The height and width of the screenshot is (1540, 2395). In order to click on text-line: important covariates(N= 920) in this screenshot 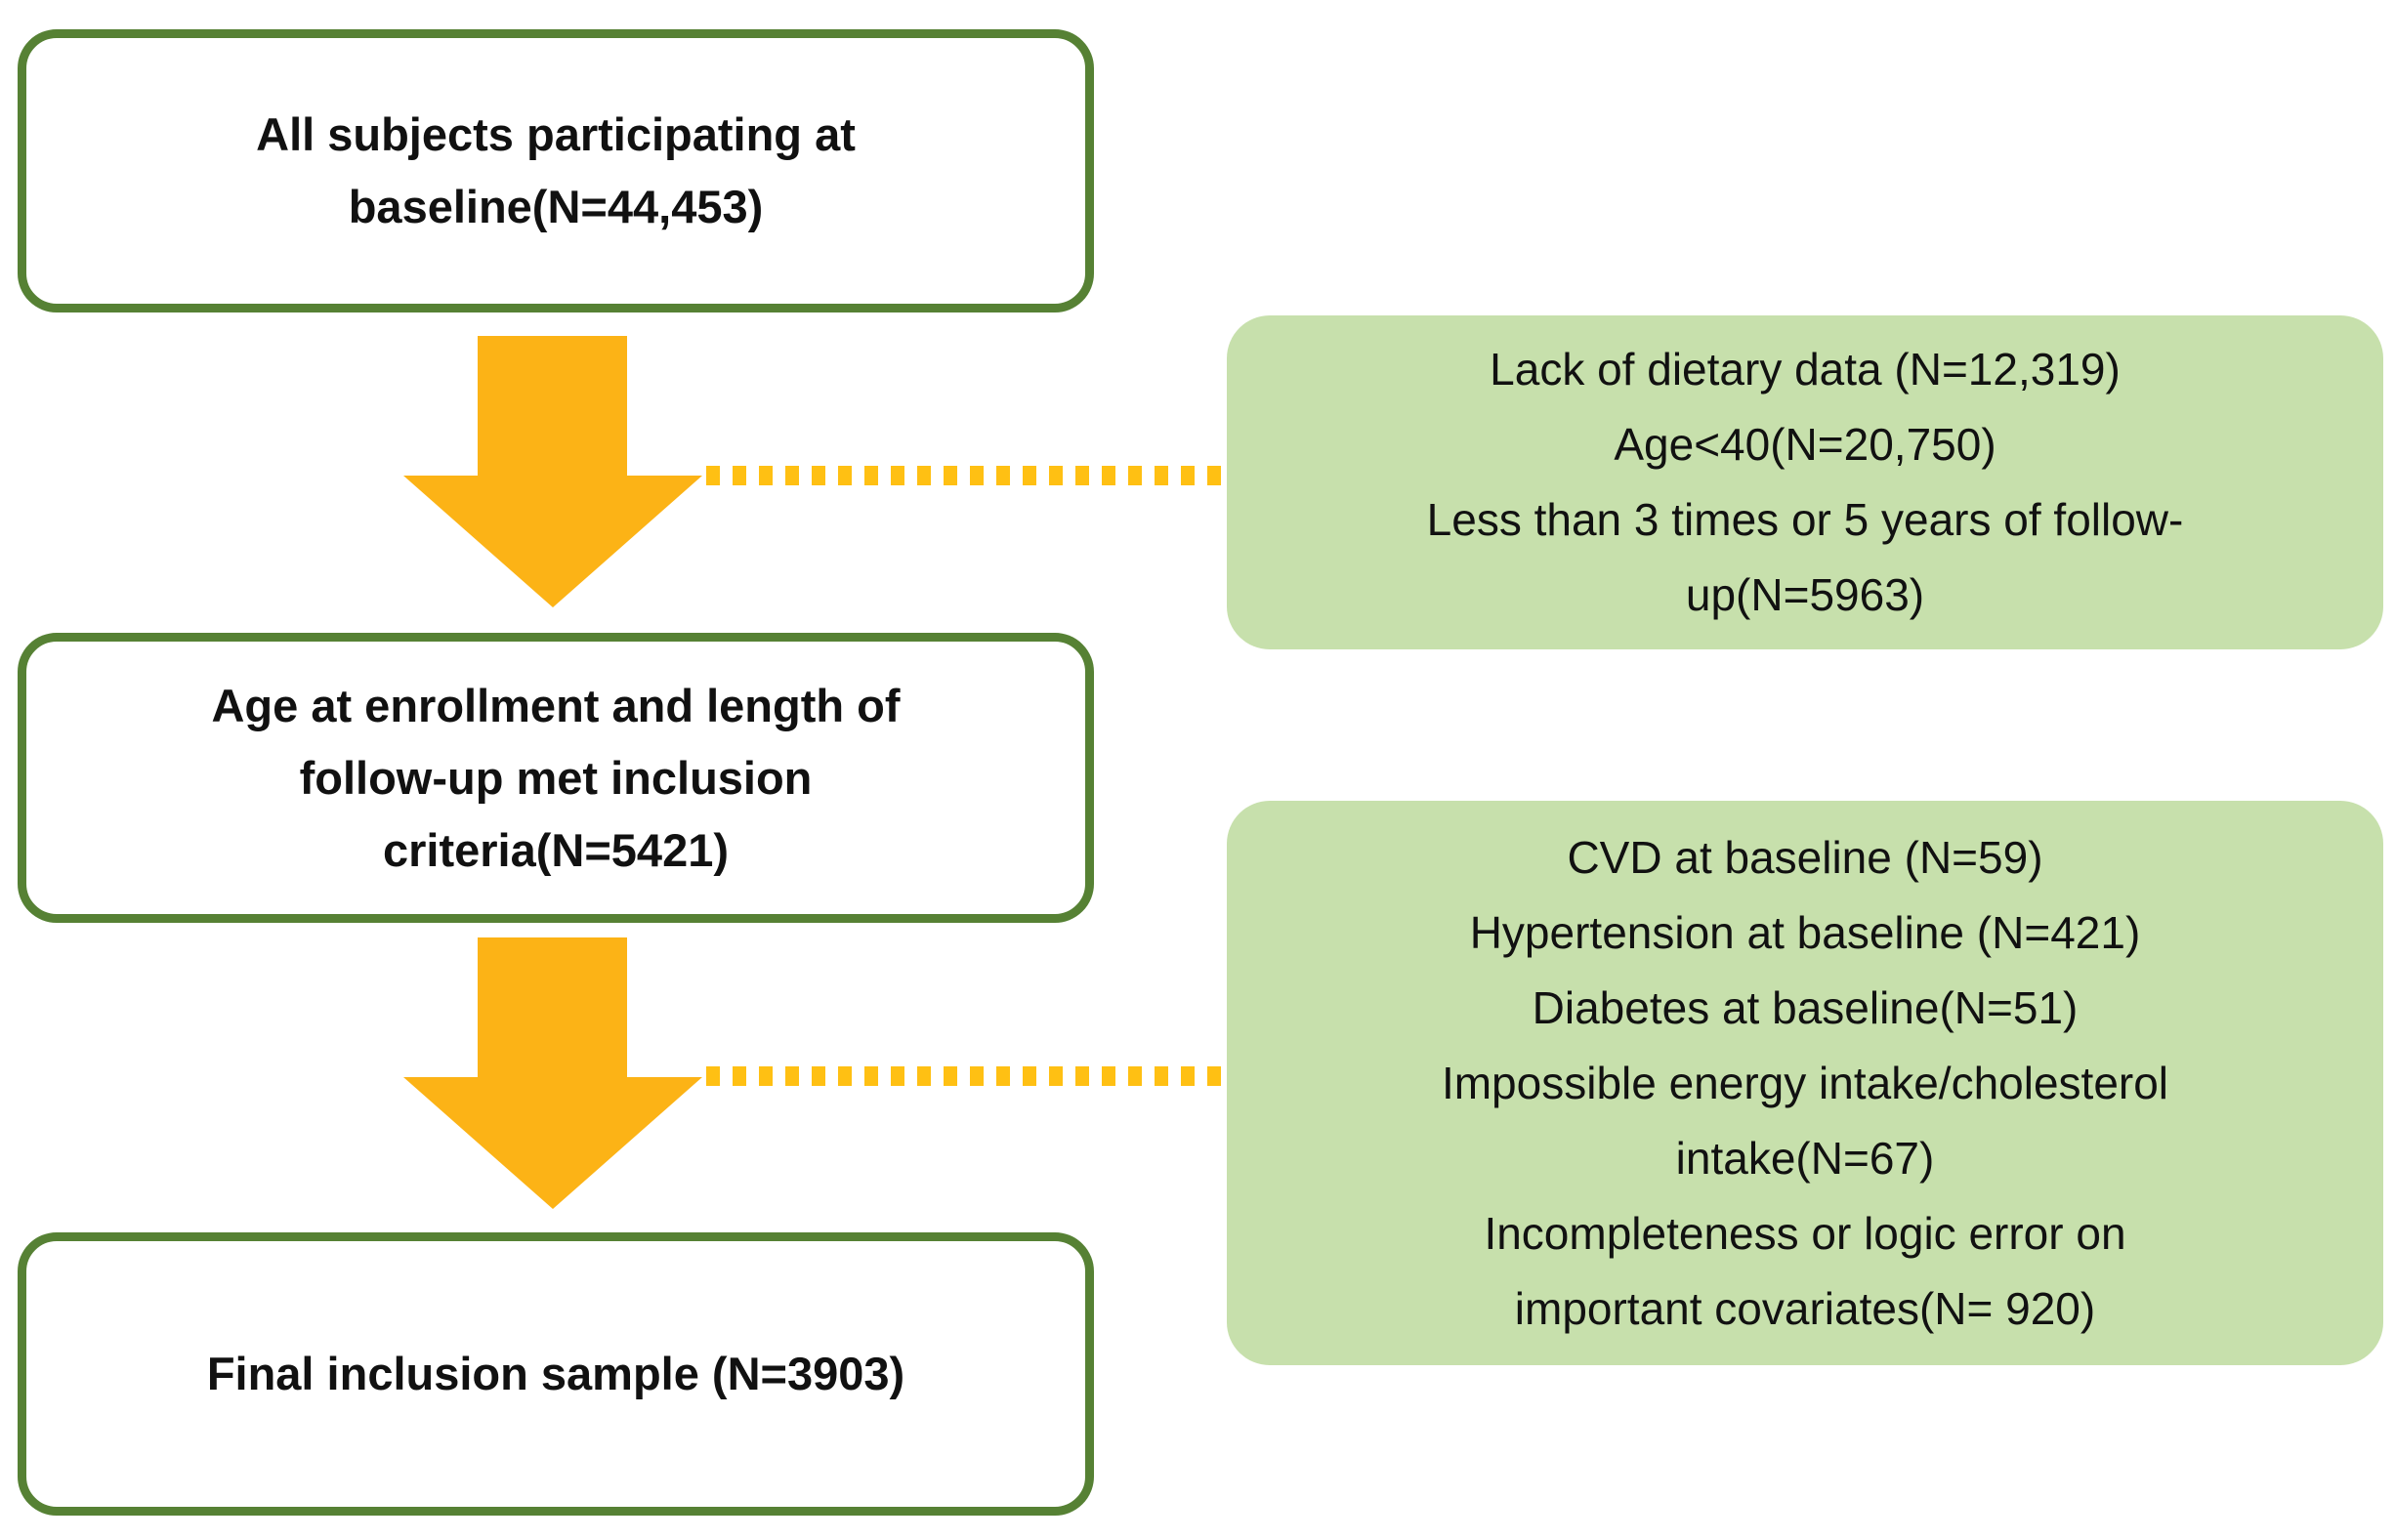, I will do `click(1805, 1308)`.